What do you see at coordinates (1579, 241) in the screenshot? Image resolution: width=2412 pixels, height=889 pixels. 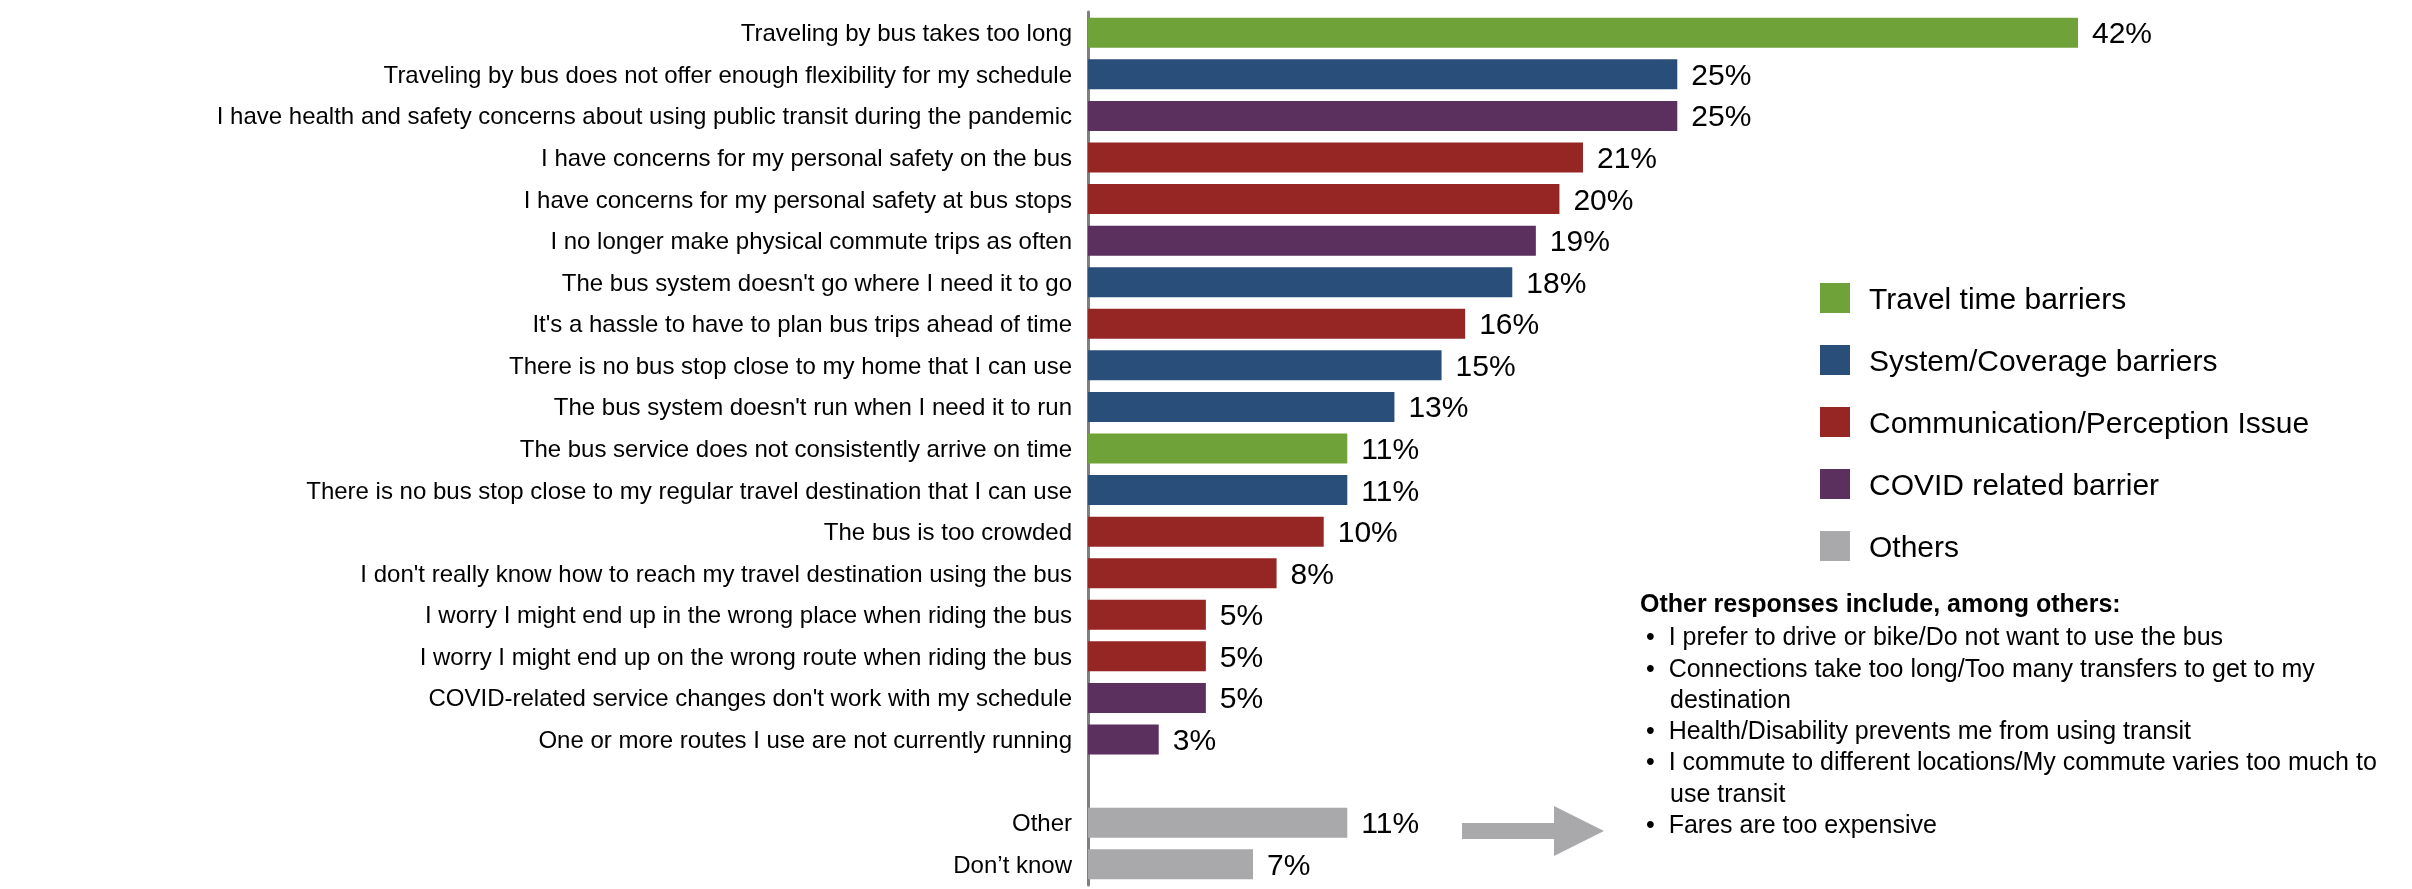 I see `data-label: 19%` at bounding box center [1579, 241].